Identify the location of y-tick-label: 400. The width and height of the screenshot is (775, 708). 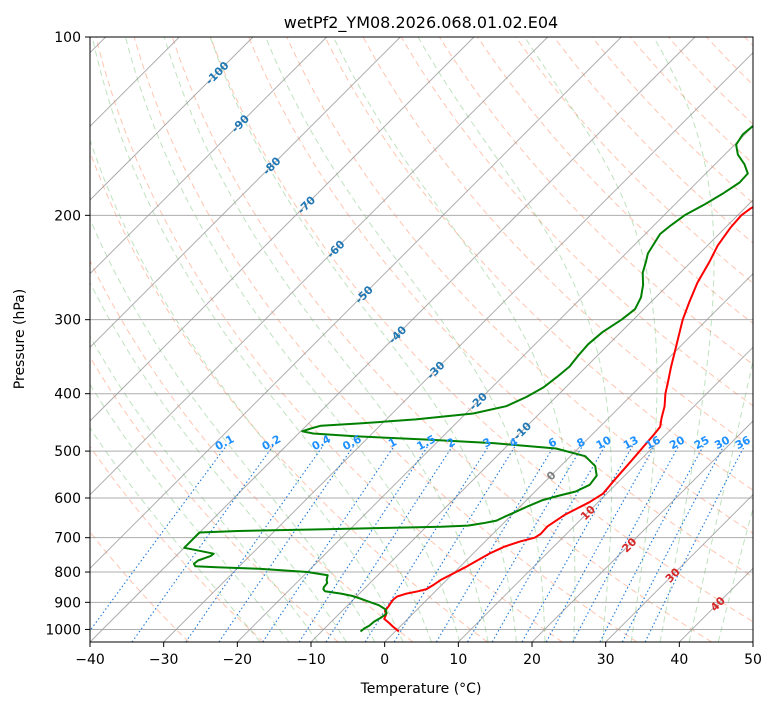
(67, 395).